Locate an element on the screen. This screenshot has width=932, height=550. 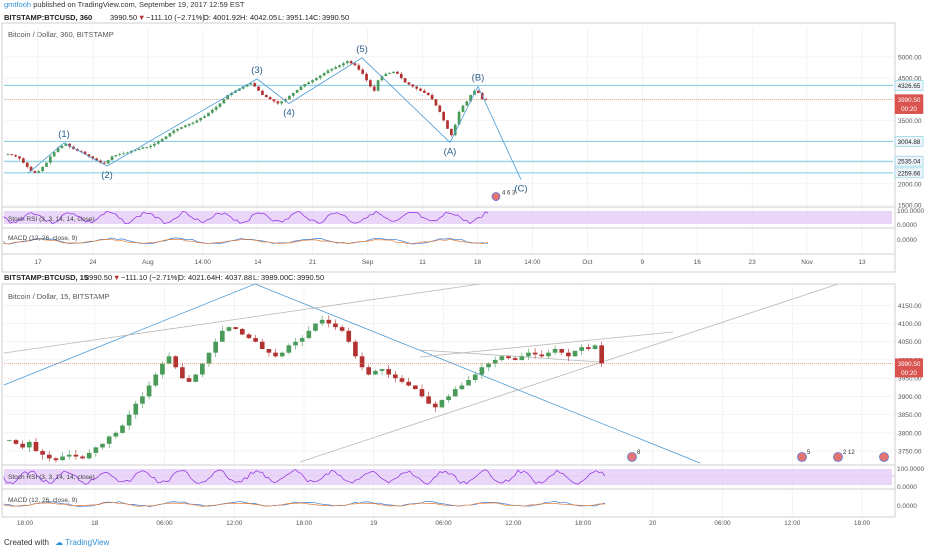
wave-label: (C) is located at coordinates (520, 189).